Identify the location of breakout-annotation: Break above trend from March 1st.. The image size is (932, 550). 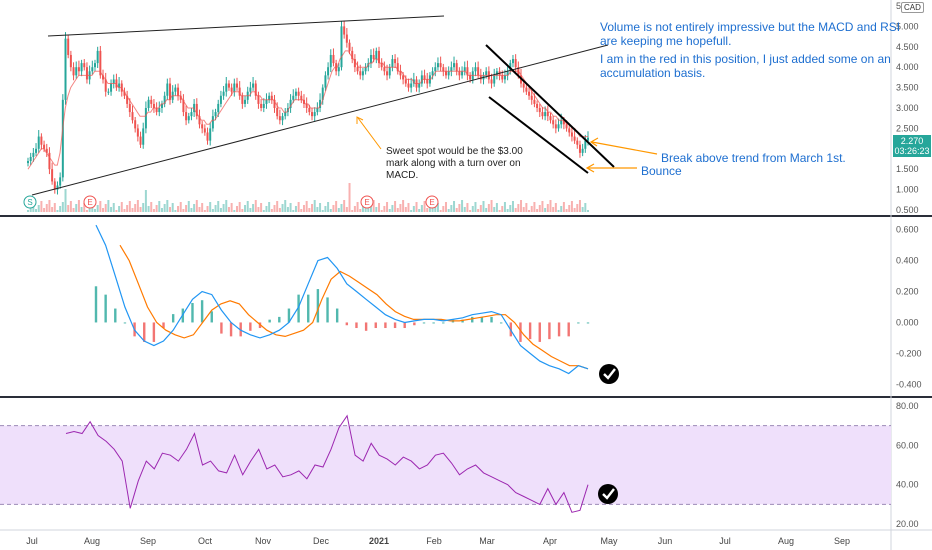
(753, 158).